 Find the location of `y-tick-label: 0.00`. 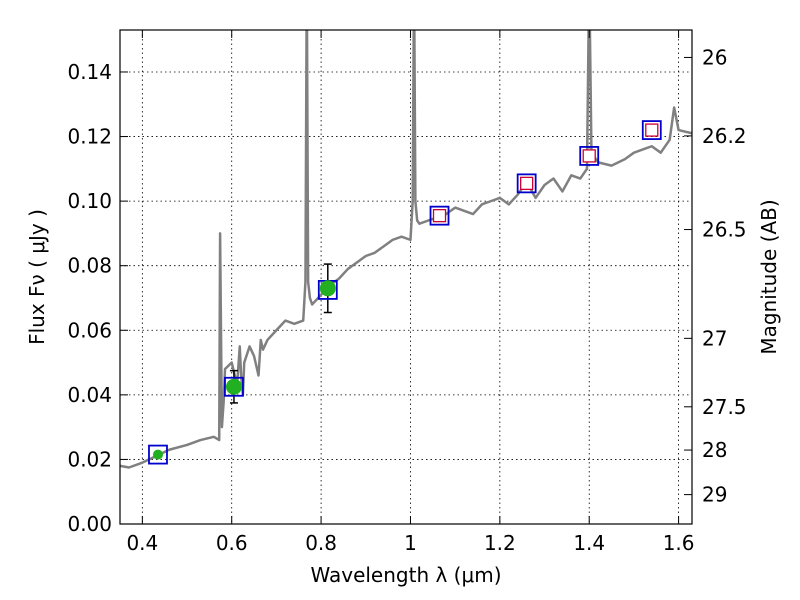

y-tick-label: 0.00 is located at coordinates (89, 524).